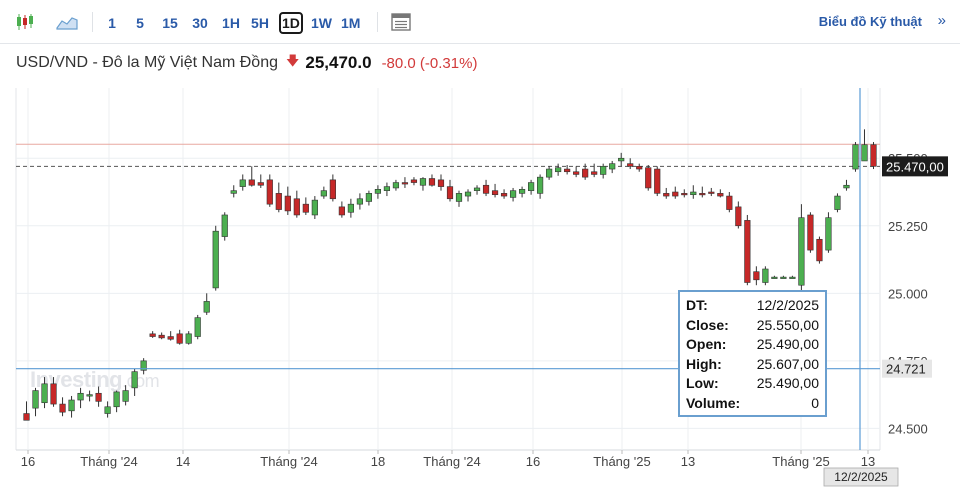 This screenshot has width=960, height=493. I want to click on timeframe-1: 1, so click(112, 23).